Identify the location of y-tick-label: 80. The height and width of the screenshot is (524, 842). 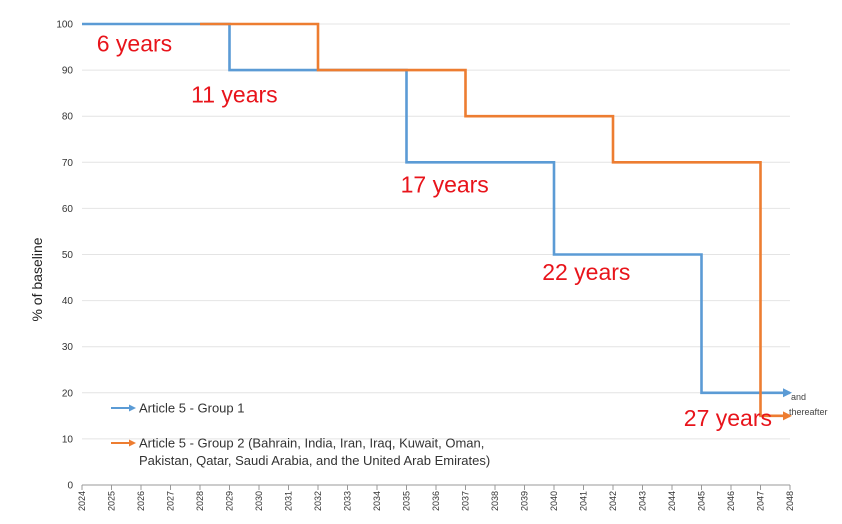
(68, 117).